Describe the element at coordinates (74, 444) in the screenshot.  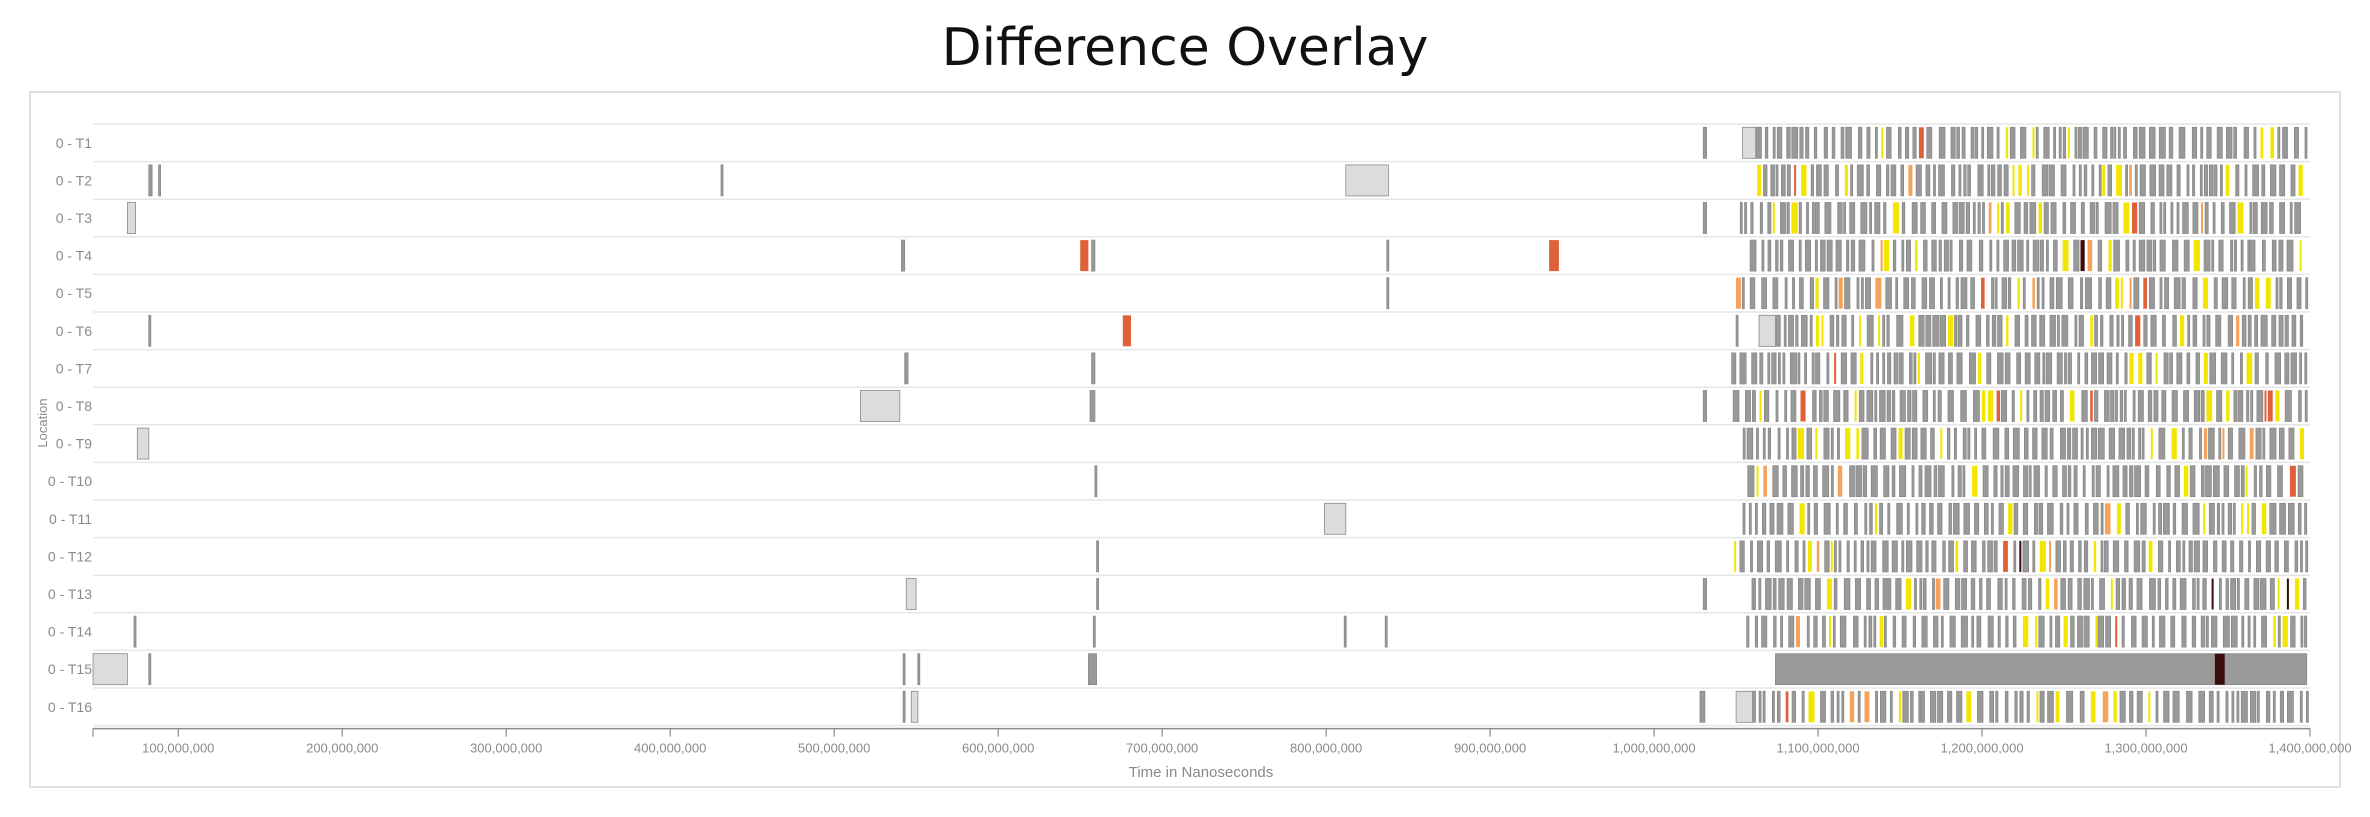
I see `row-label: 0 - T9` at that location.